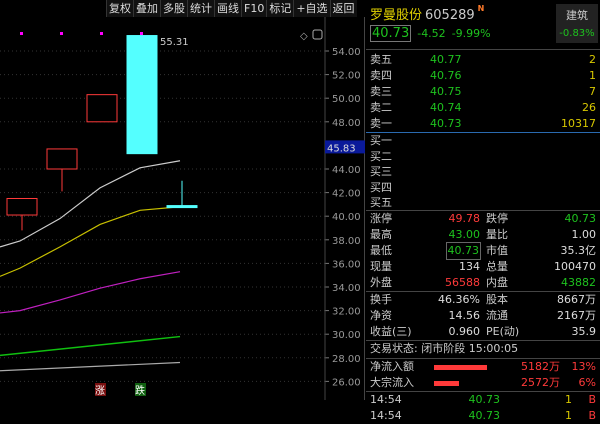  Describe the element at coordinates (575, 266) in the screenshot. I see `stat-value: 100470` at that location.